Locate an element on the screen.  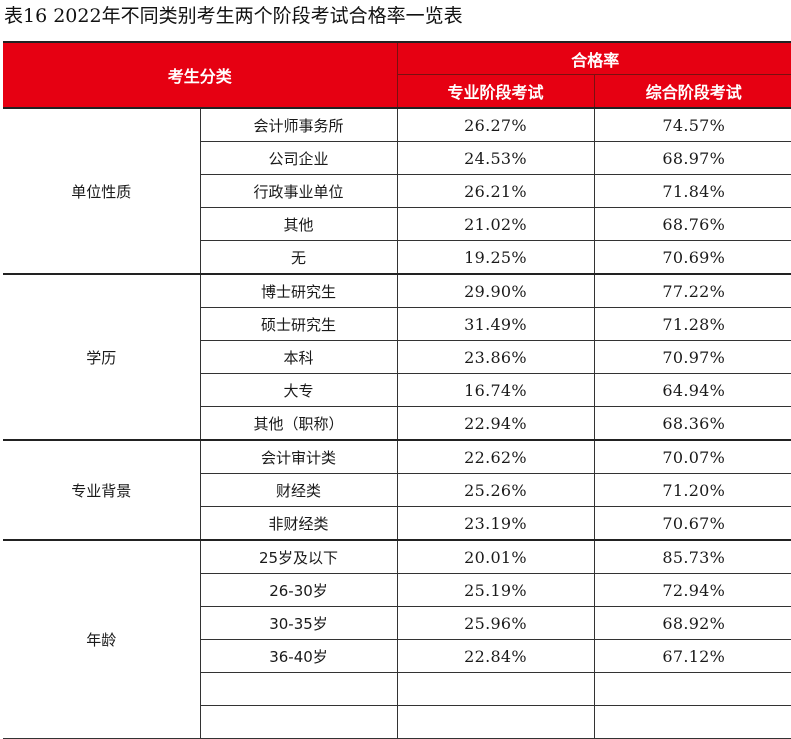
table-row: 专业背景 会计审计类 22.62% 70.07% is located at coordinates (397, 490).